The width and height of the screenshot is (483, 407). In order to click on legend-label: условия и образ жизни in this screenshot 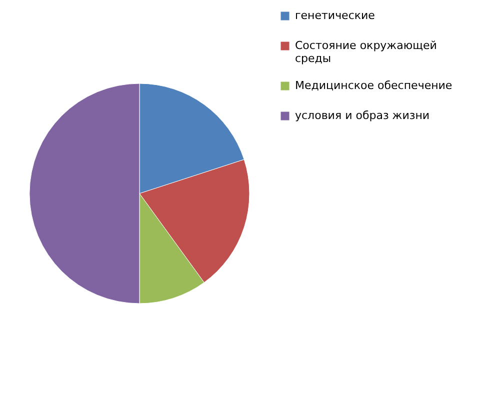, I will do `click(362, 115)`.